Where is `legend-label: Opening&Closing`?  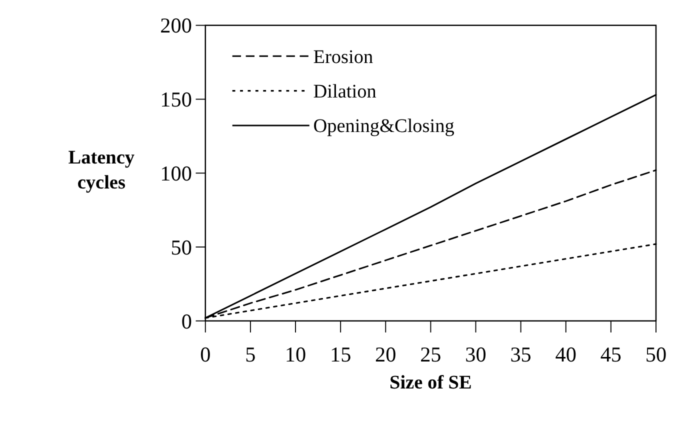 legend-label: Opening&Closing is located at coordinates (384, 127).